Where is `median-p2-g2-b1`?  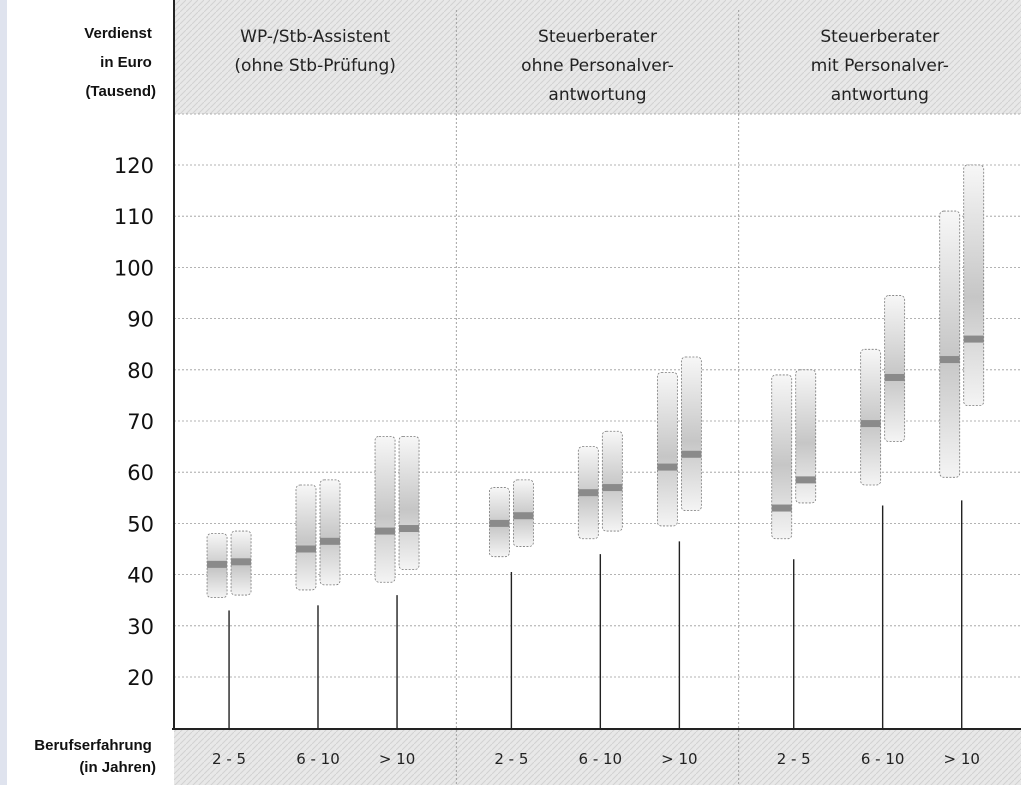
median-p2-g2-b1 is located at coordinates (588, 493).